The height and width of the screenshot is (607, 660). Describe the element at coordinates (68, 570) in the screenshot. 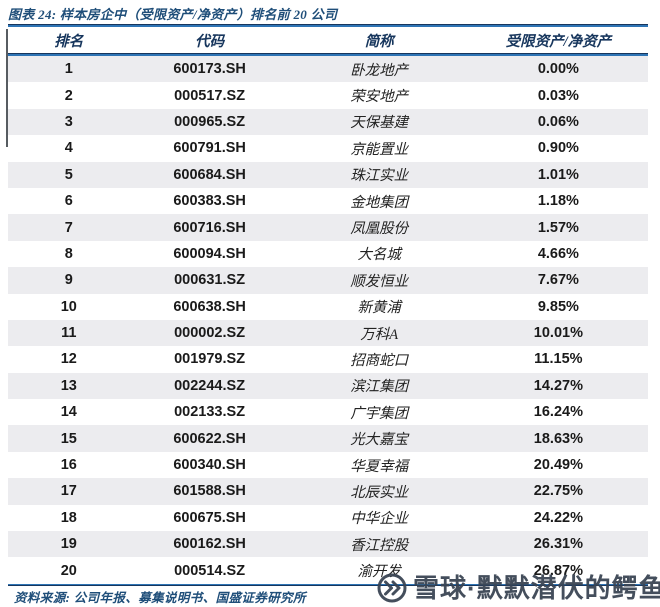

I see `rank-cell: 20` at that location.